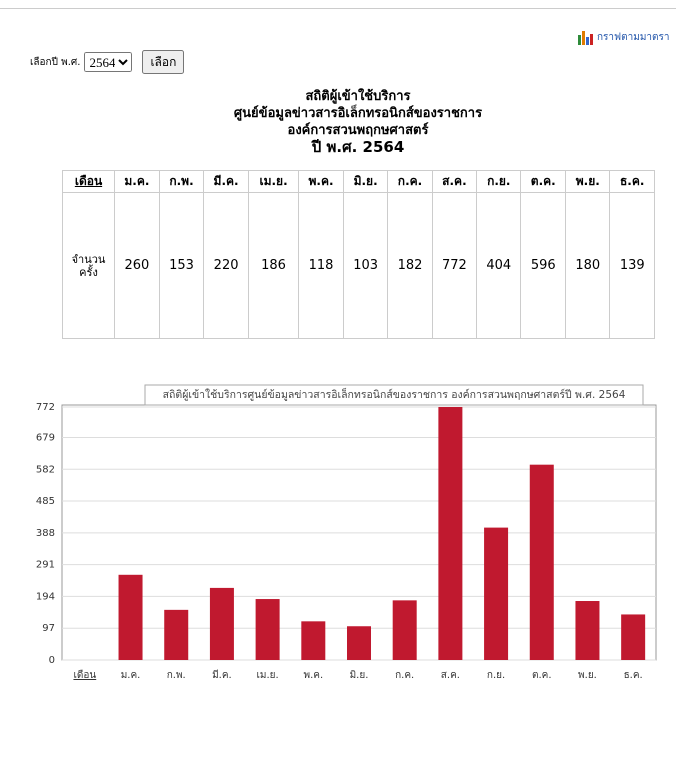 The height and width of the screenshot is (767, 676). Describe the element at coordinates (226, 265) in the screenshot. I see `cell-value: 220` at that location.